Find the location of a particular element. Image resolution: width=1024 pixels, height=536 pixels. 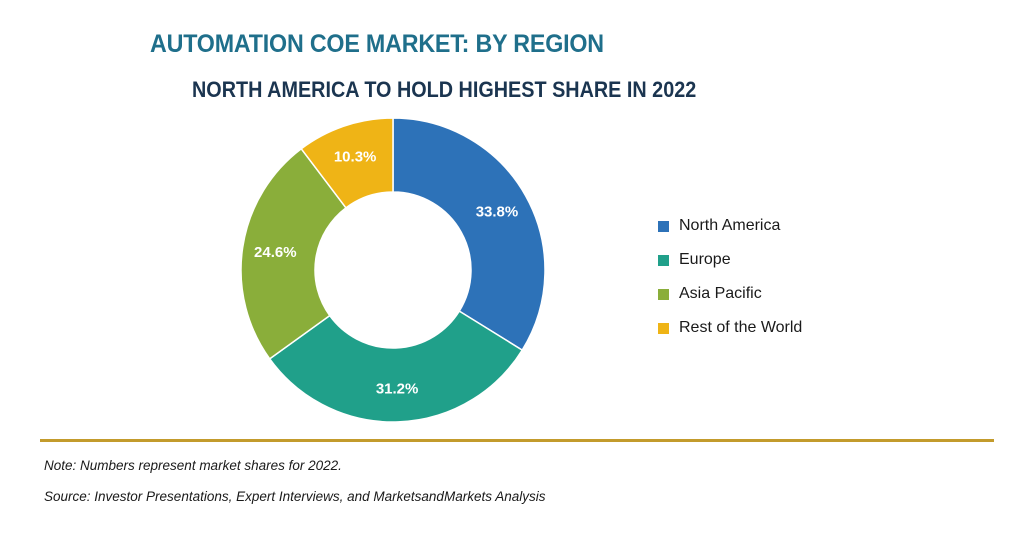

legend-label-north-america: North America is located at coordinates (730, 225).